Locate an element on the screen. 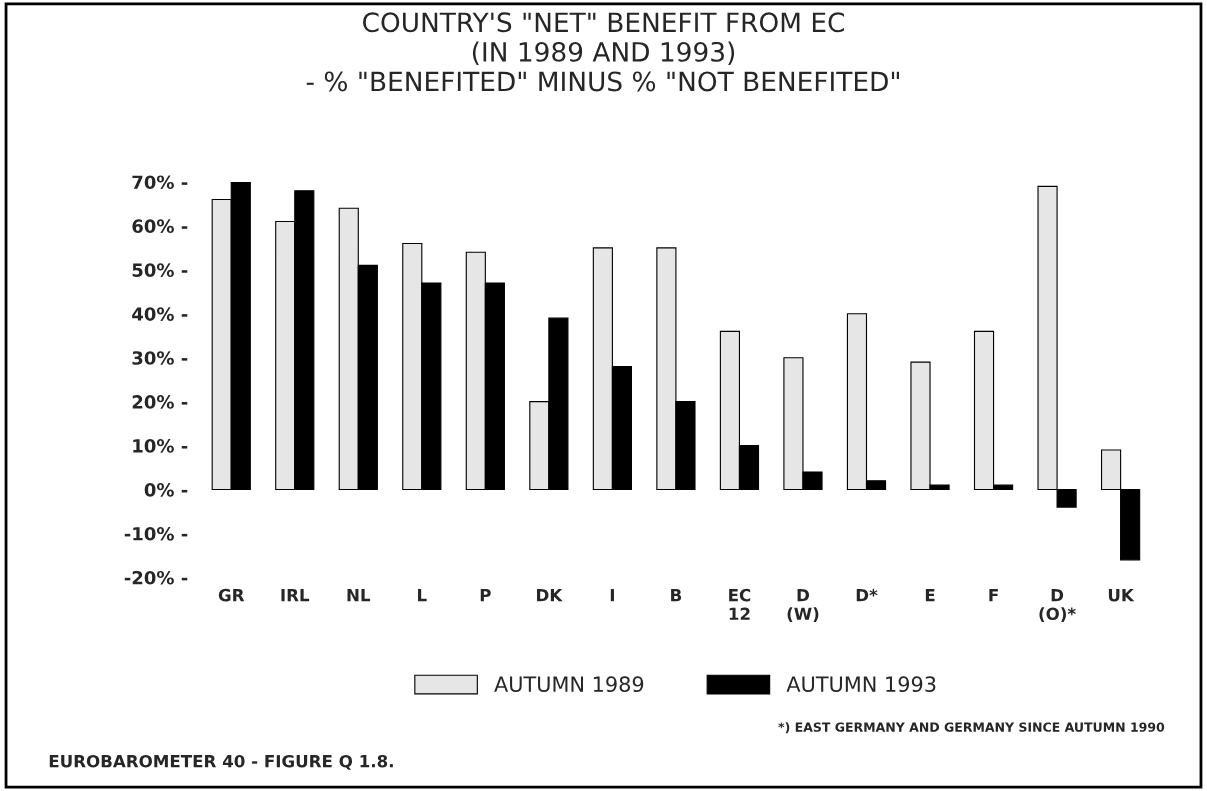  x-tick-label: P is located at coordinates (485, 595).